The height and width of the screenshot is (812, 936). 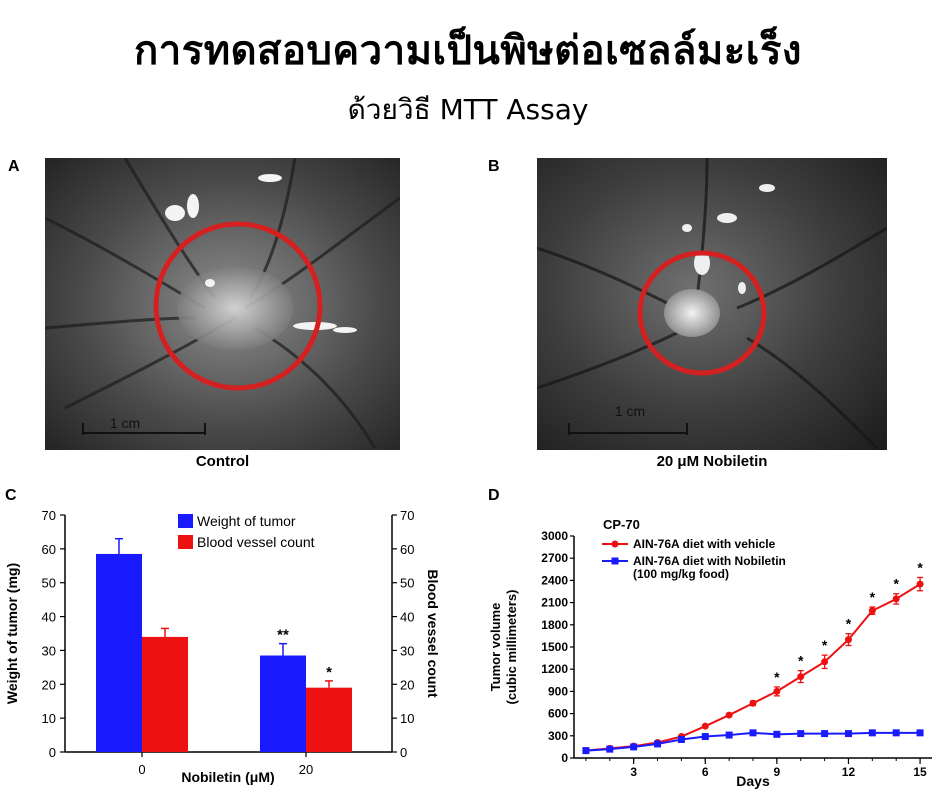 What do you see at coordinates (777, 772) in the screenshot?
I see `x-tick-label: 9` at bounding box center [777, 772].